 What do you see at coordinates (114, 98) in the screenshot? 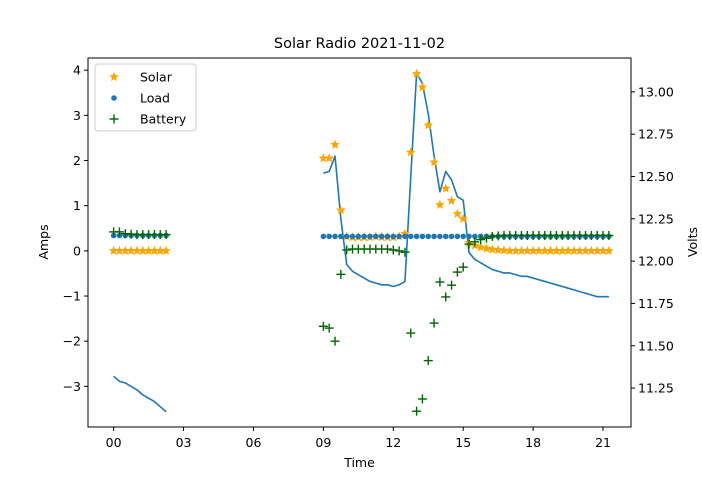
I see `legend-marker-load` at bounding box center [114, 98].